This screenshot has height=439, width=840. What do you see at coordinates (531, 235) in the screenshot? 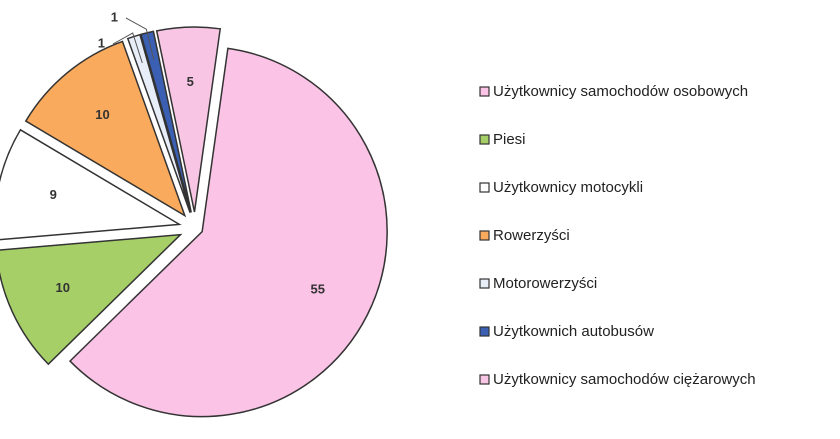
I see `legend-label: Rowerzyści` at bounding box center [531, 235].